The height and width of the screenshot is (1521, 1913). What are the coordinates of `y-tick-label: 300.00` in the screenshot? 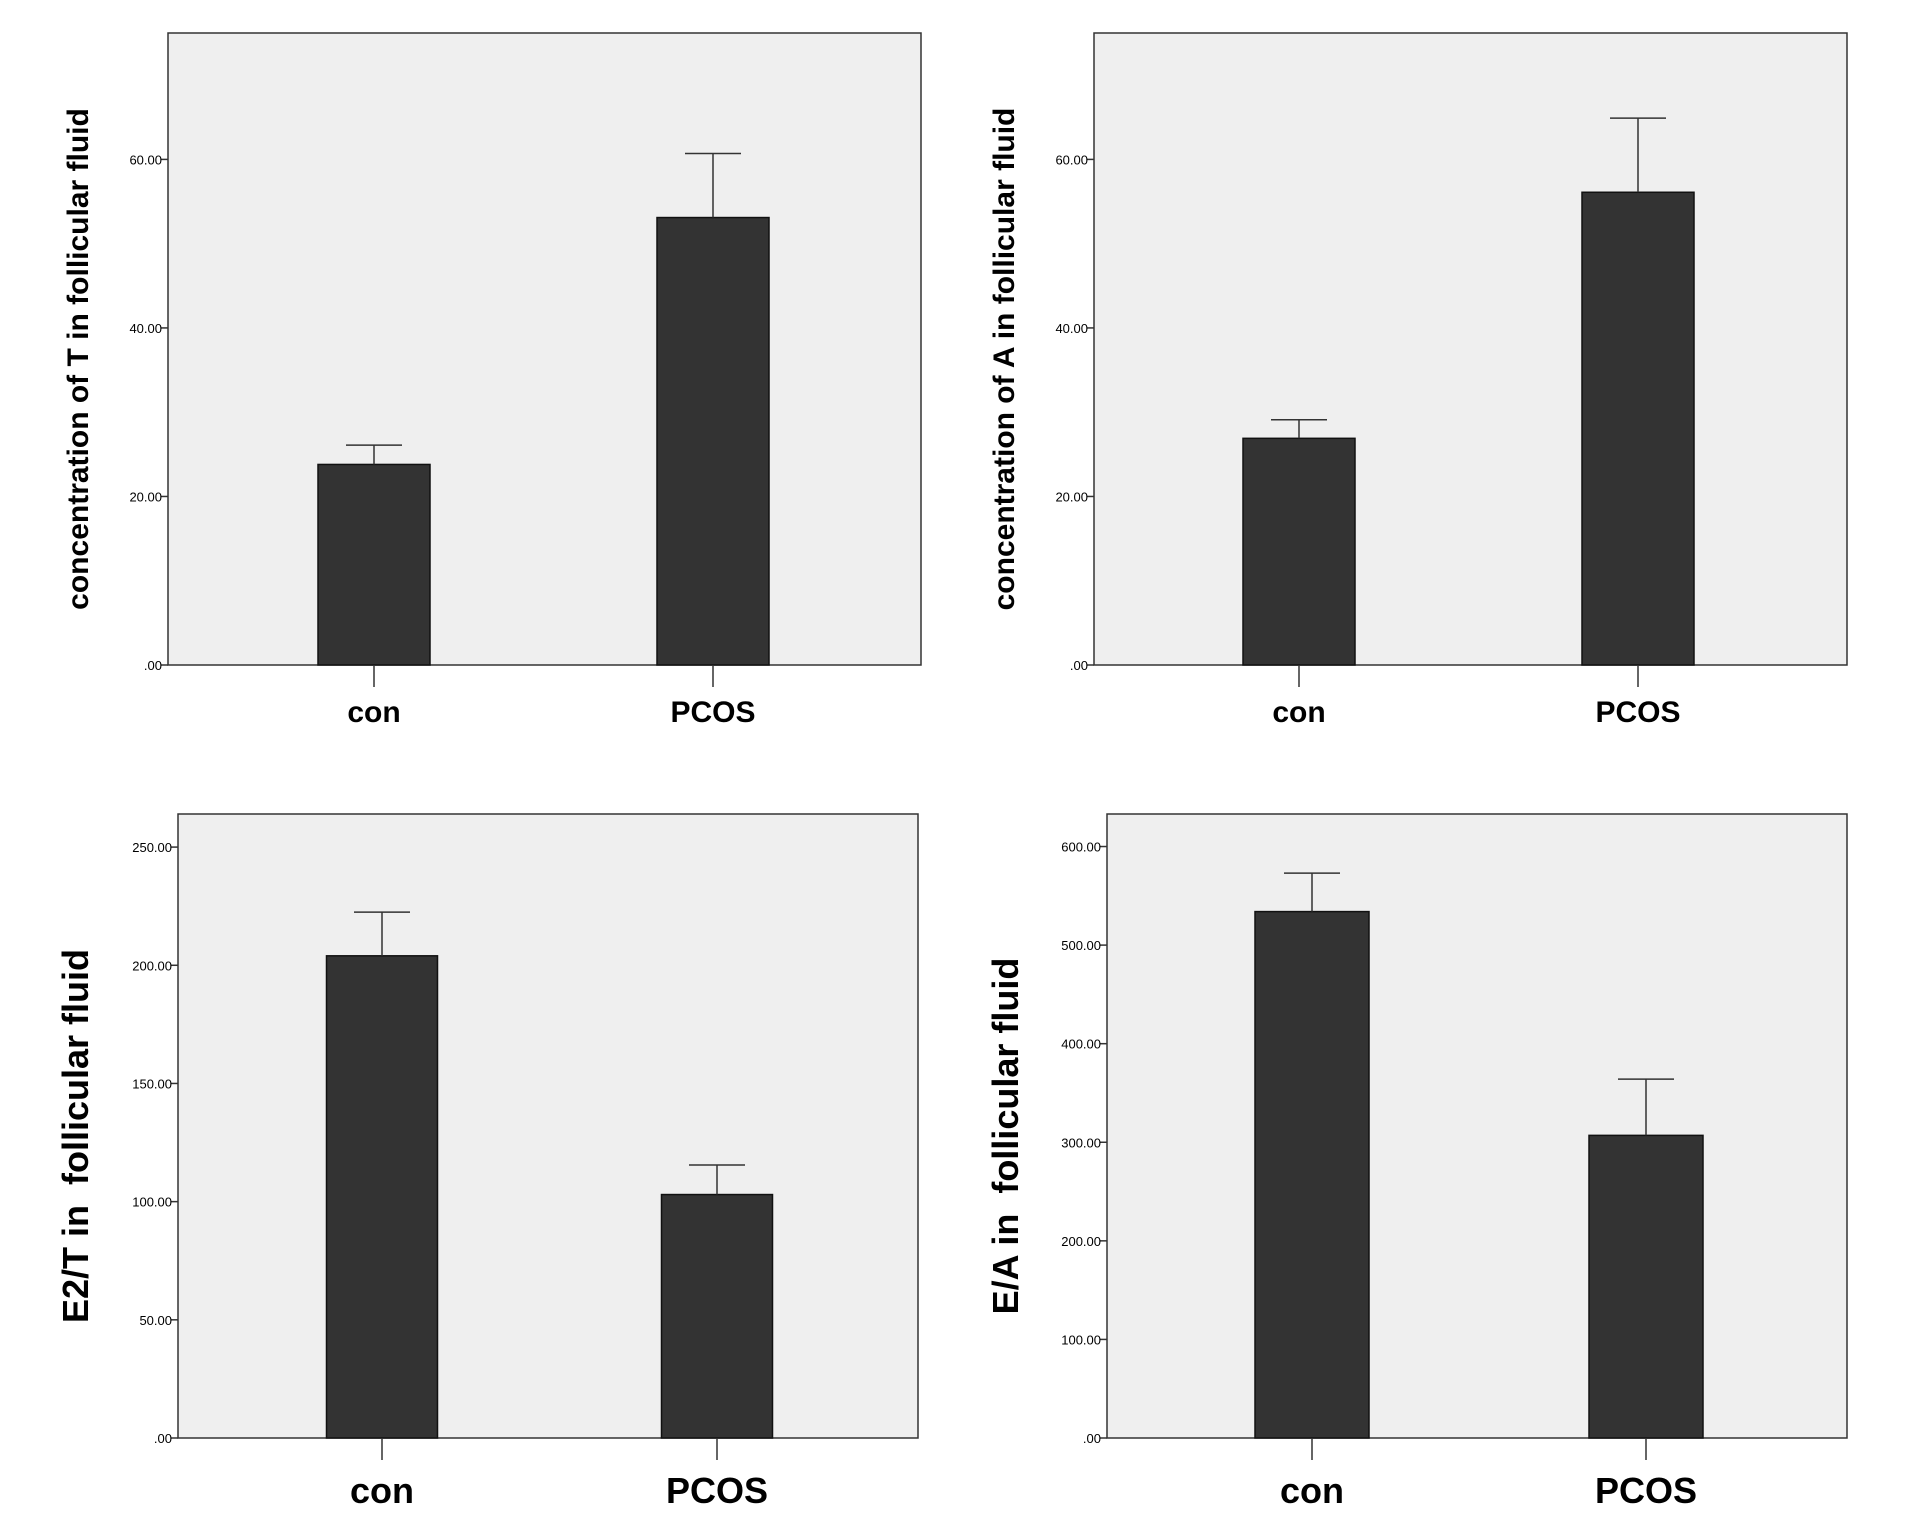 It's located at (1081, 1142).